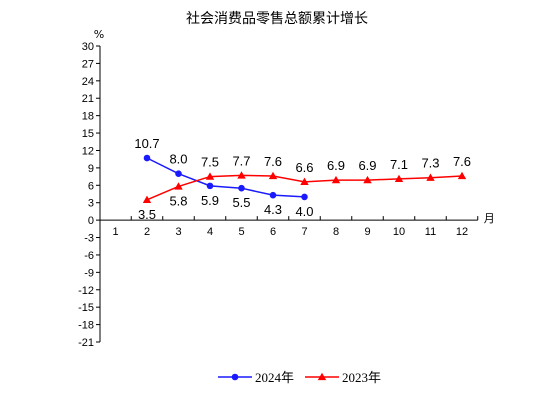 This screenshot has height=410, width=554. Describe the element at coordinates (241, 160) in the screenshot. I see `data-label: 7.7` at that location.